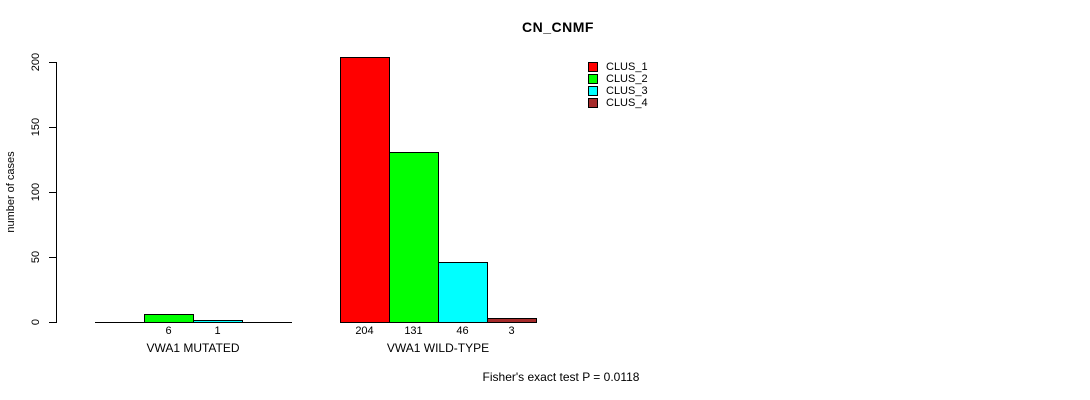  I want to click on legend-row-clus_2: CLUS_2, so click(618, 79).